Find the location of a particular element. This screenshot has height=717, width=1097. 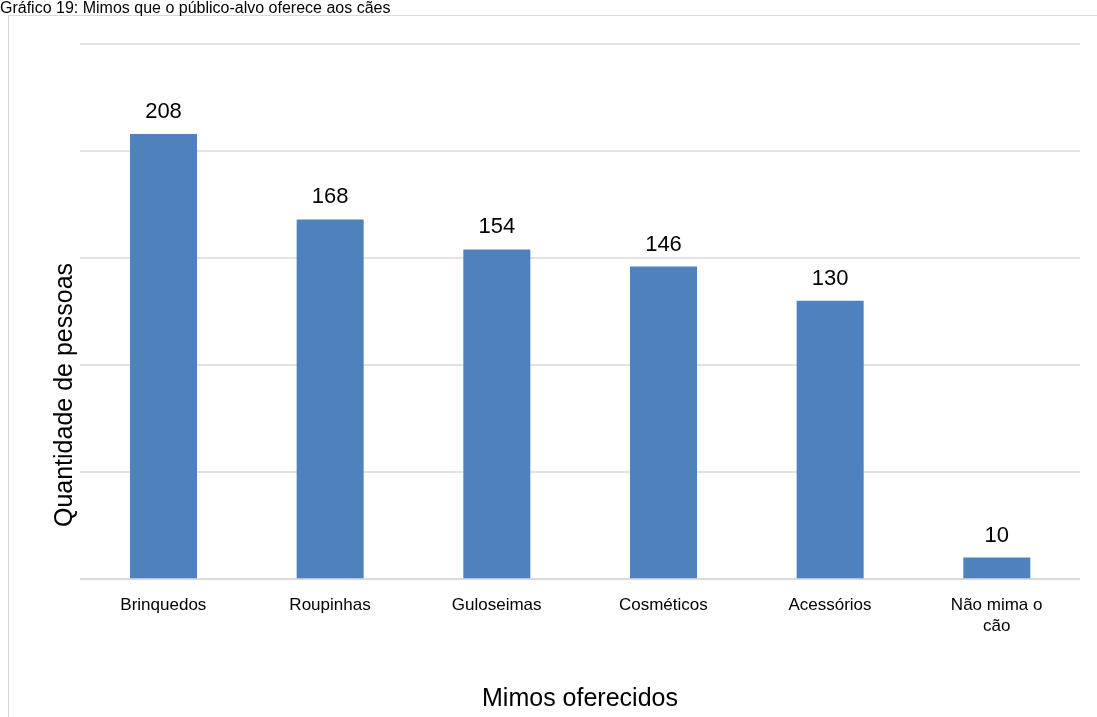

data-label: 10 is located at coordinates (997, 534).